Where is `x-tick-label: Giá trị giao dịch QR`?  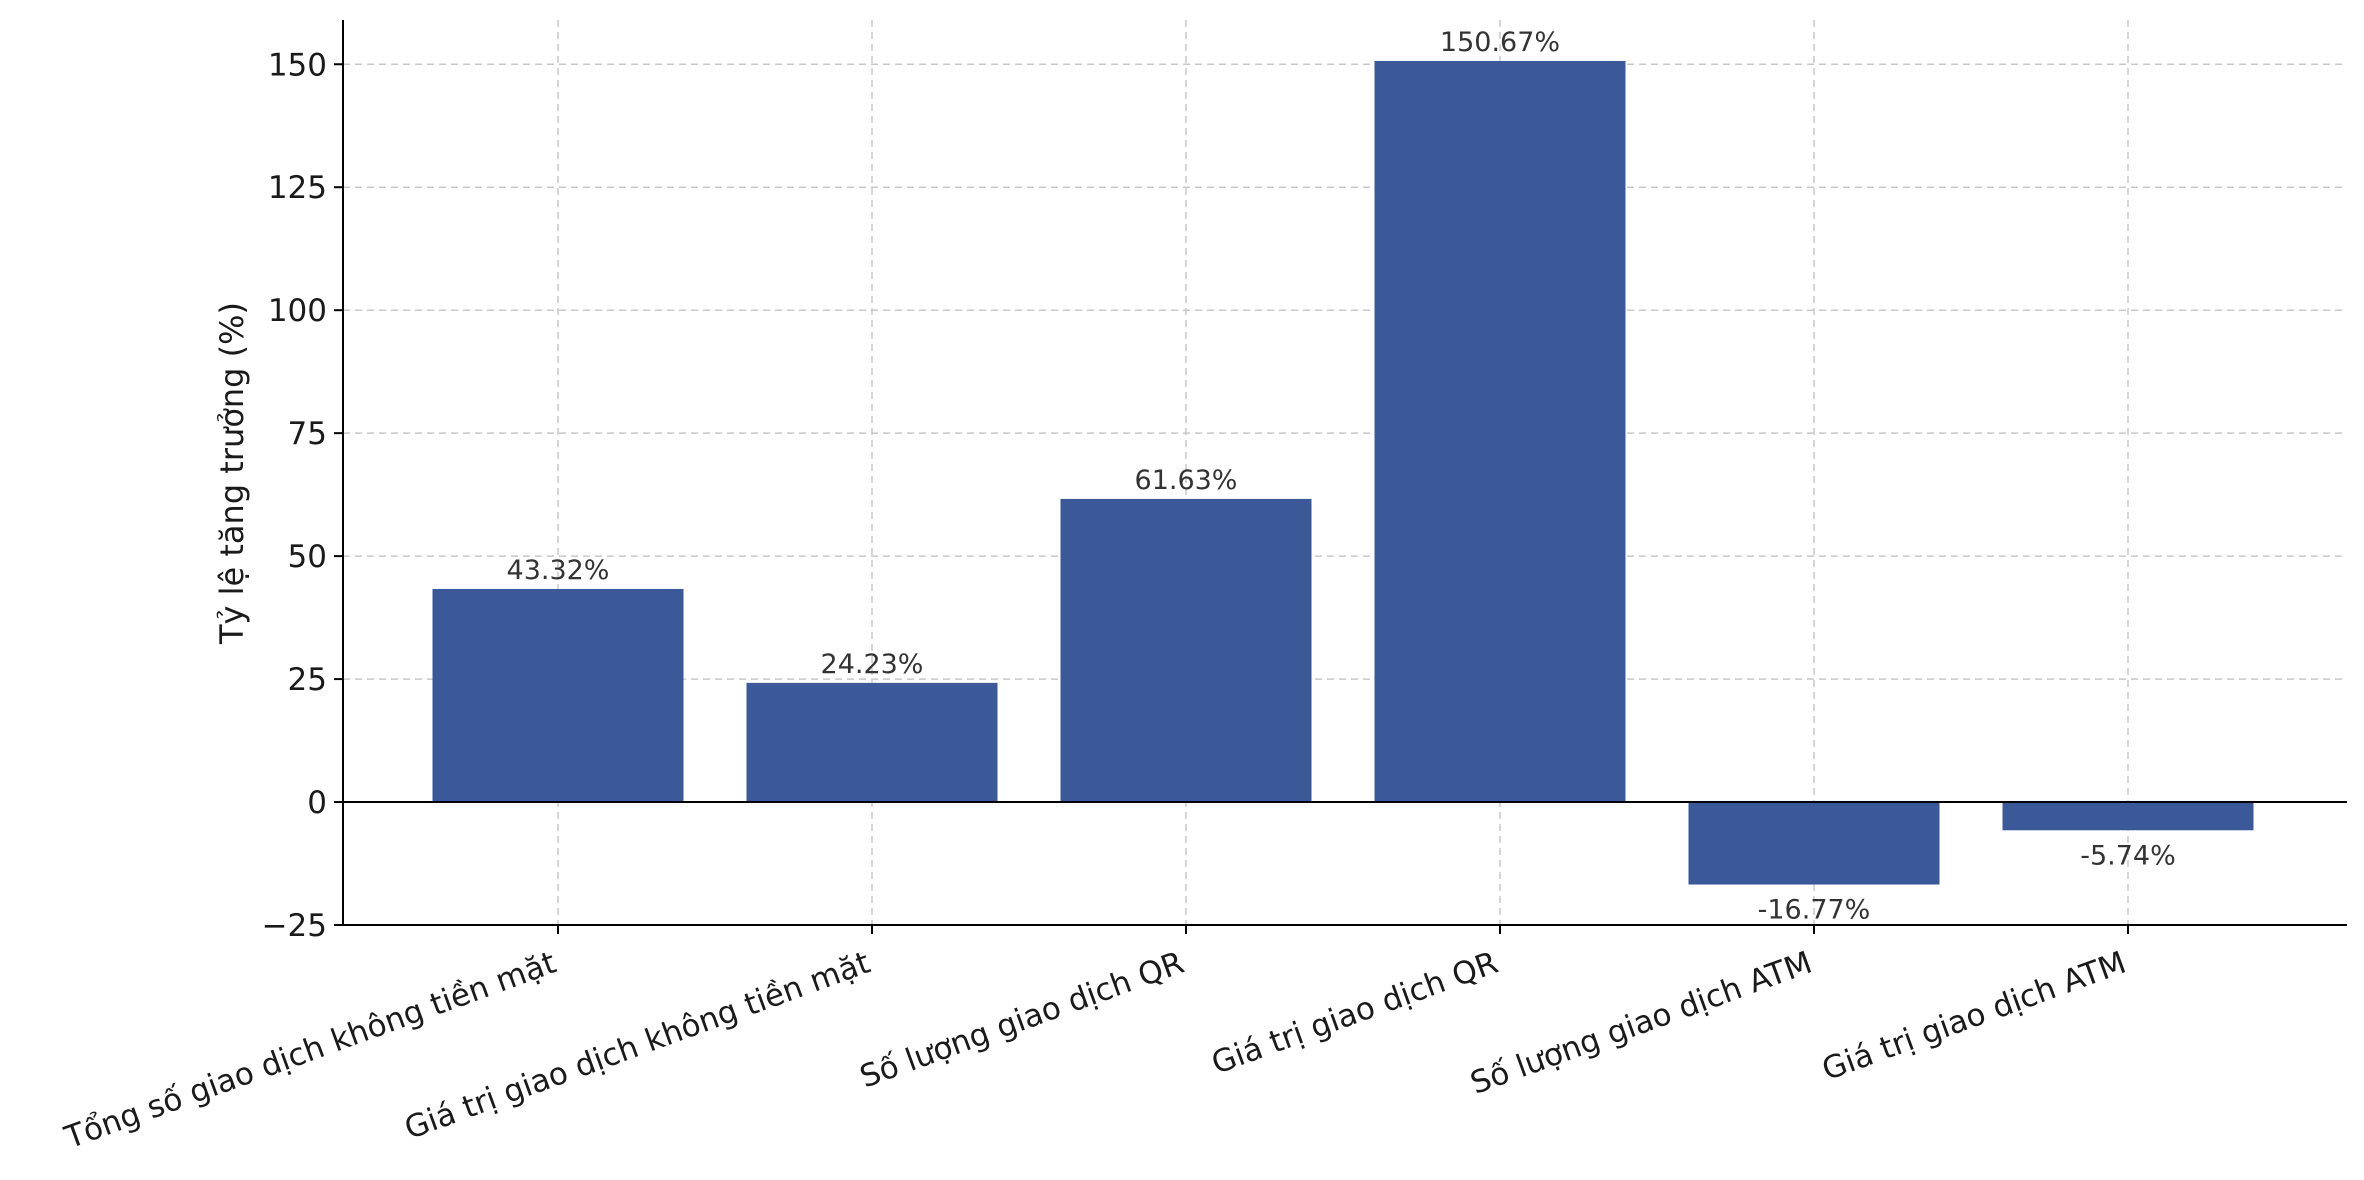 x-tick-label: Giá trị giao dịch QR is located at coordinates (1355, 1013).